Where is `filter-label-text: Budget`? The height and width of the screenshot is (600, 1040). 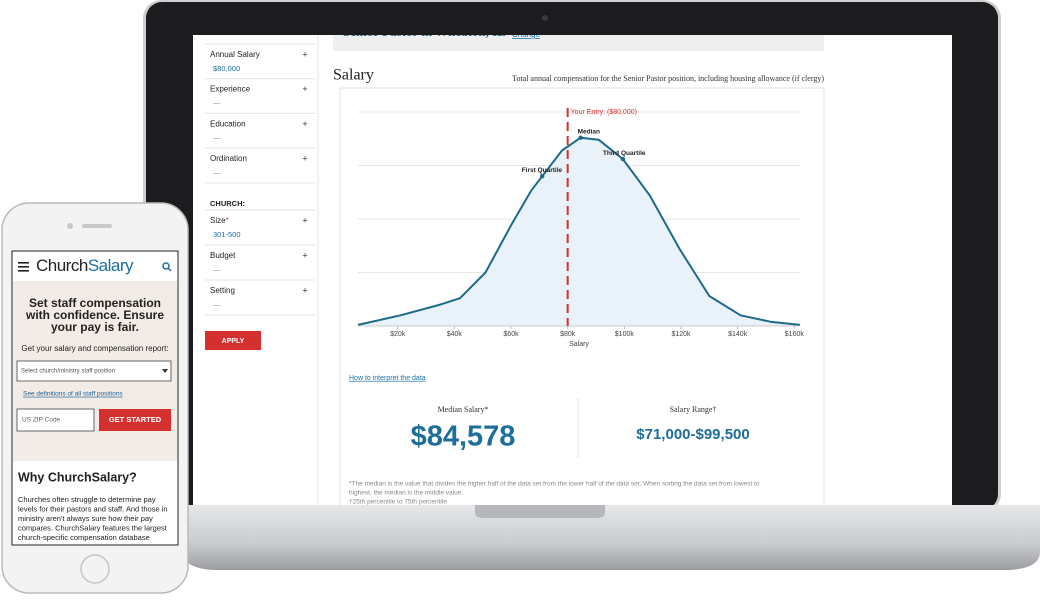
filter-label-text: Budget is located at coordinates (223, 255).